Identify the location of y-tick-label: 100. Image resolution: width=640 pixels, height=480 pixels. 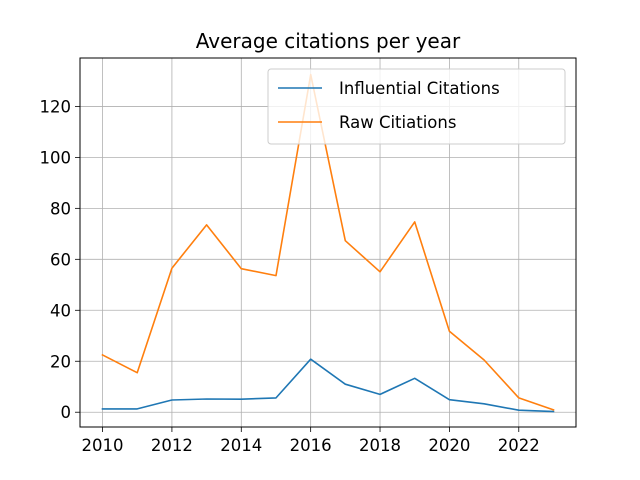
(56, 157).